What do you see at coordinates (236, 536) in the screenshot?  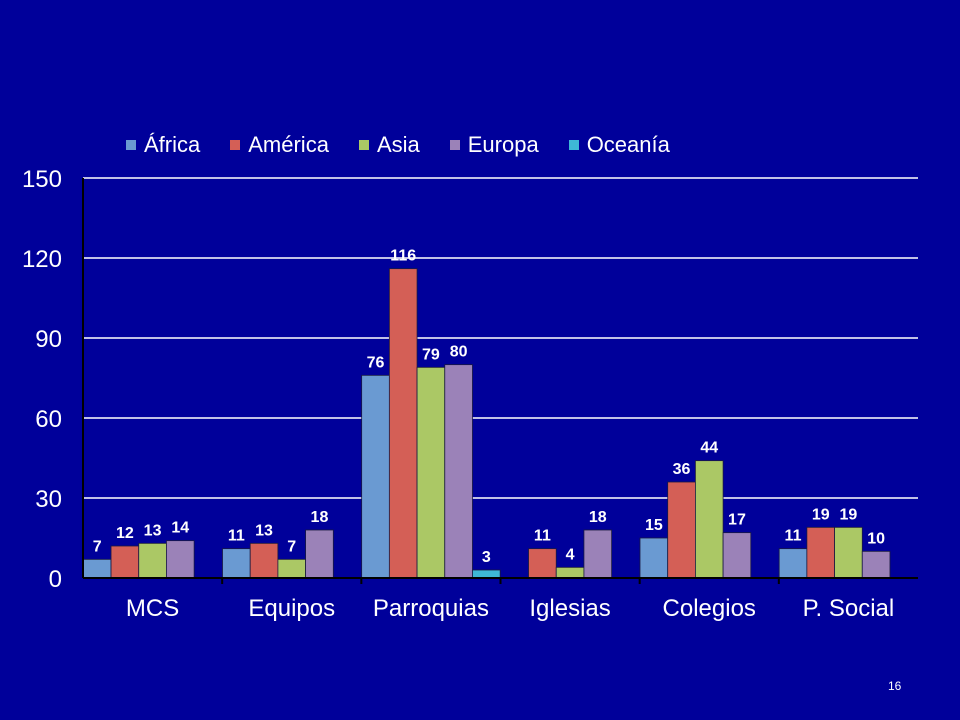 I see `data-label-África-Equipos: 11` at bounding box center [236, 536].